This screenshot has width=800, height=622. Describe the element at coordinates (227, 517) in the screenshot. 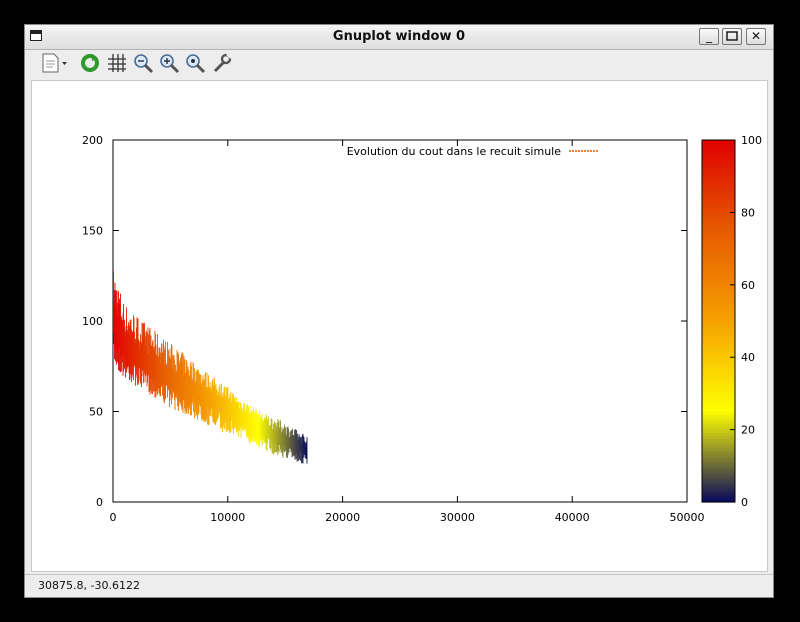

I see `x-tick-label: 10000` at that location.